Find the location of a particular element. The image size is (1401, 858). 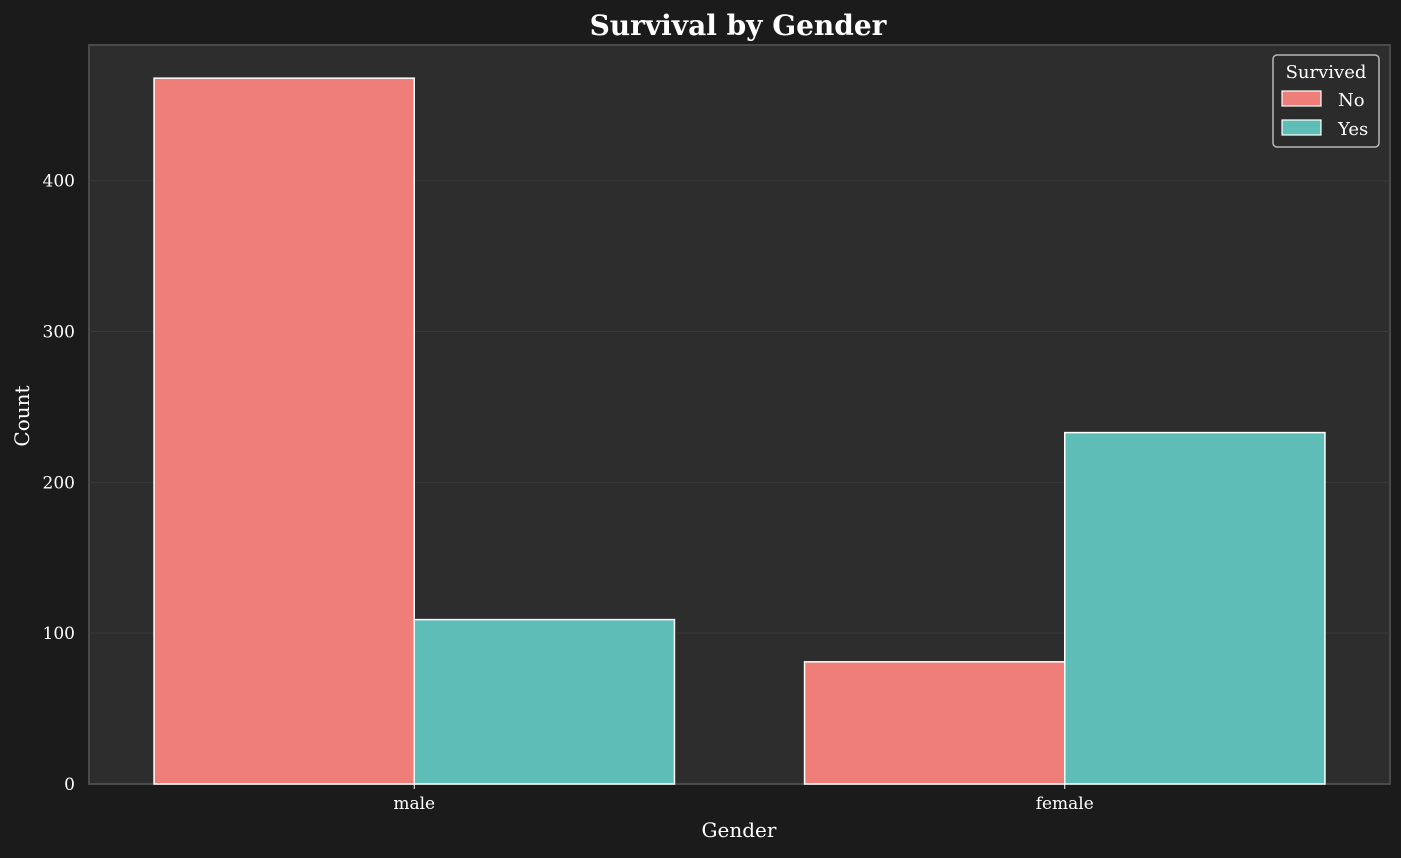

legend-label-yes: Yes is located at coordinates (1352, 129).